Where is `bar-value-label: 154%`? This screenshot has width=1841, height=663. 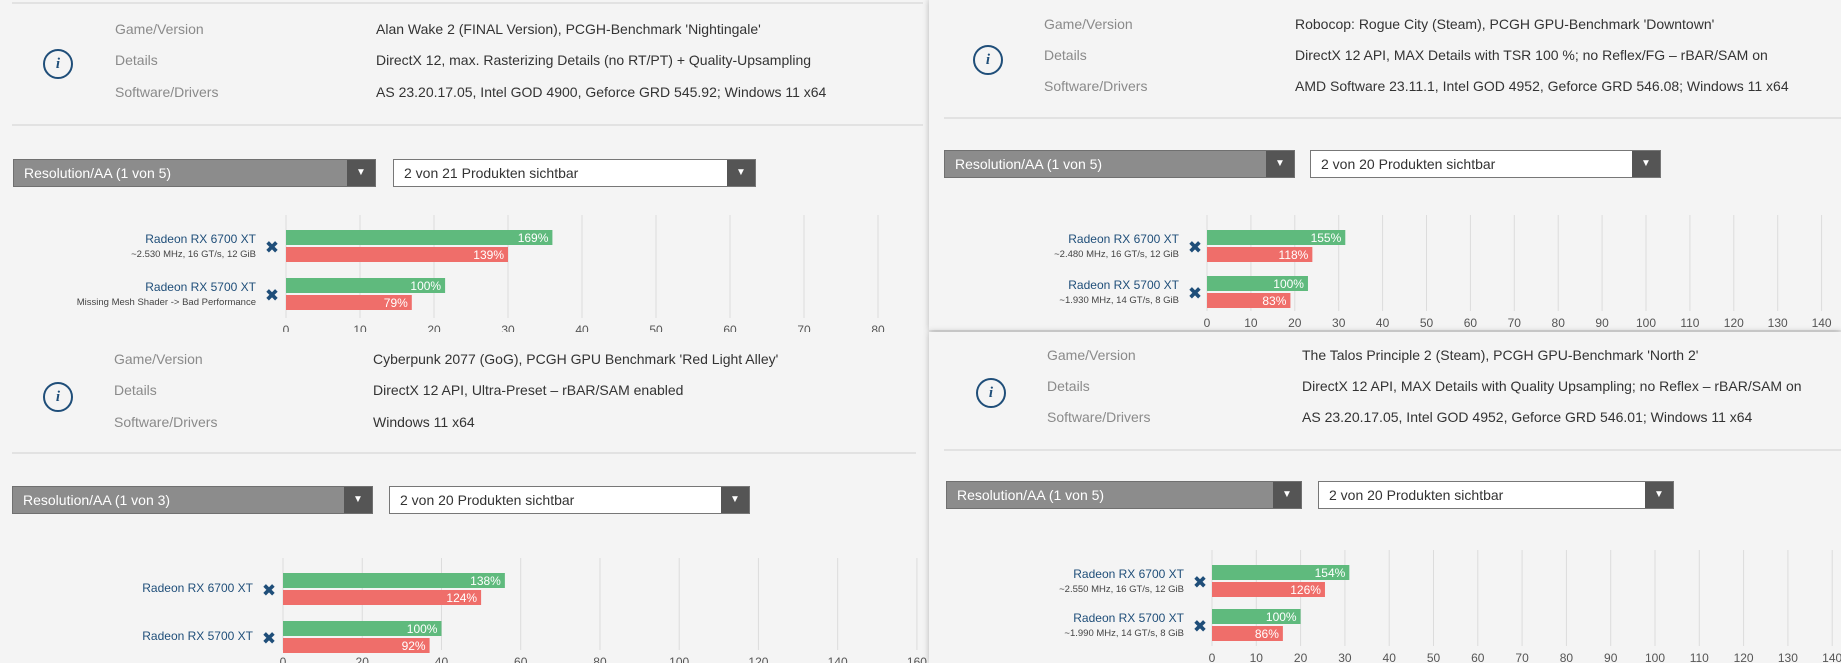 bar-value-label: 154% is located at coordinates (1330, 573).